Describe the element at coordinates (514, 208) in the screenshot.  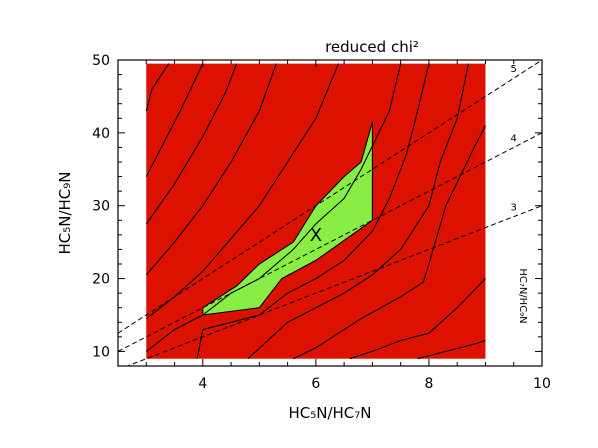
I see `ratio-label-3: 3` at that location.